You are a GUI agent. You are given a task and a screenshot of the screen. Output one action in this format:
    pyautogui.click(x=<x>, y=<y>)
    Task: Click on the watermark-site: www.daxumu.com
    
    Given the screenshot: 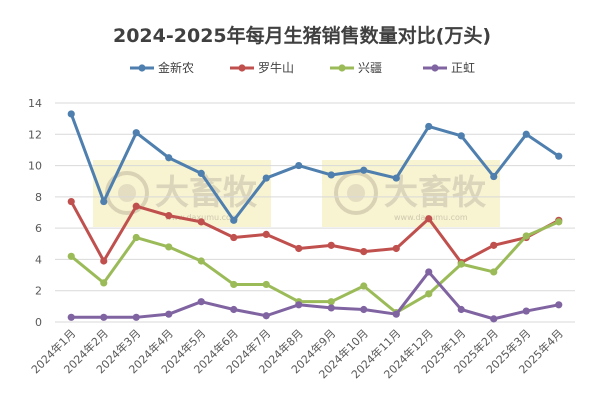 What is the action you would take?
    pyautogui.click(x=202, y=217)
    